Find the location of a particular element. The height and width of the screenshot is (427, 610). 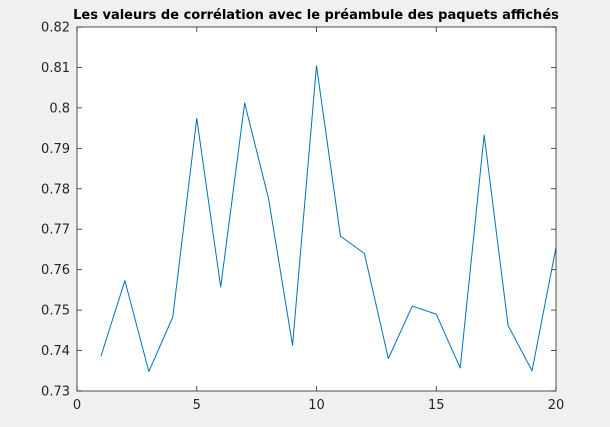

y-tick-label: 0.75 is located at coordinates (55, 311).